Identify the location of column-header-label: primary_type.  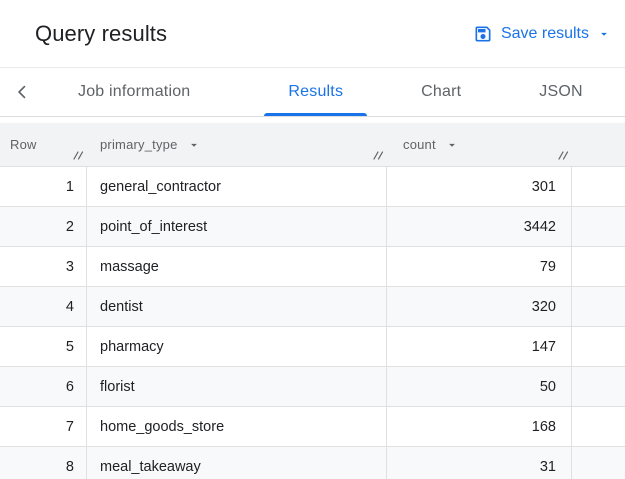
(139, 144).